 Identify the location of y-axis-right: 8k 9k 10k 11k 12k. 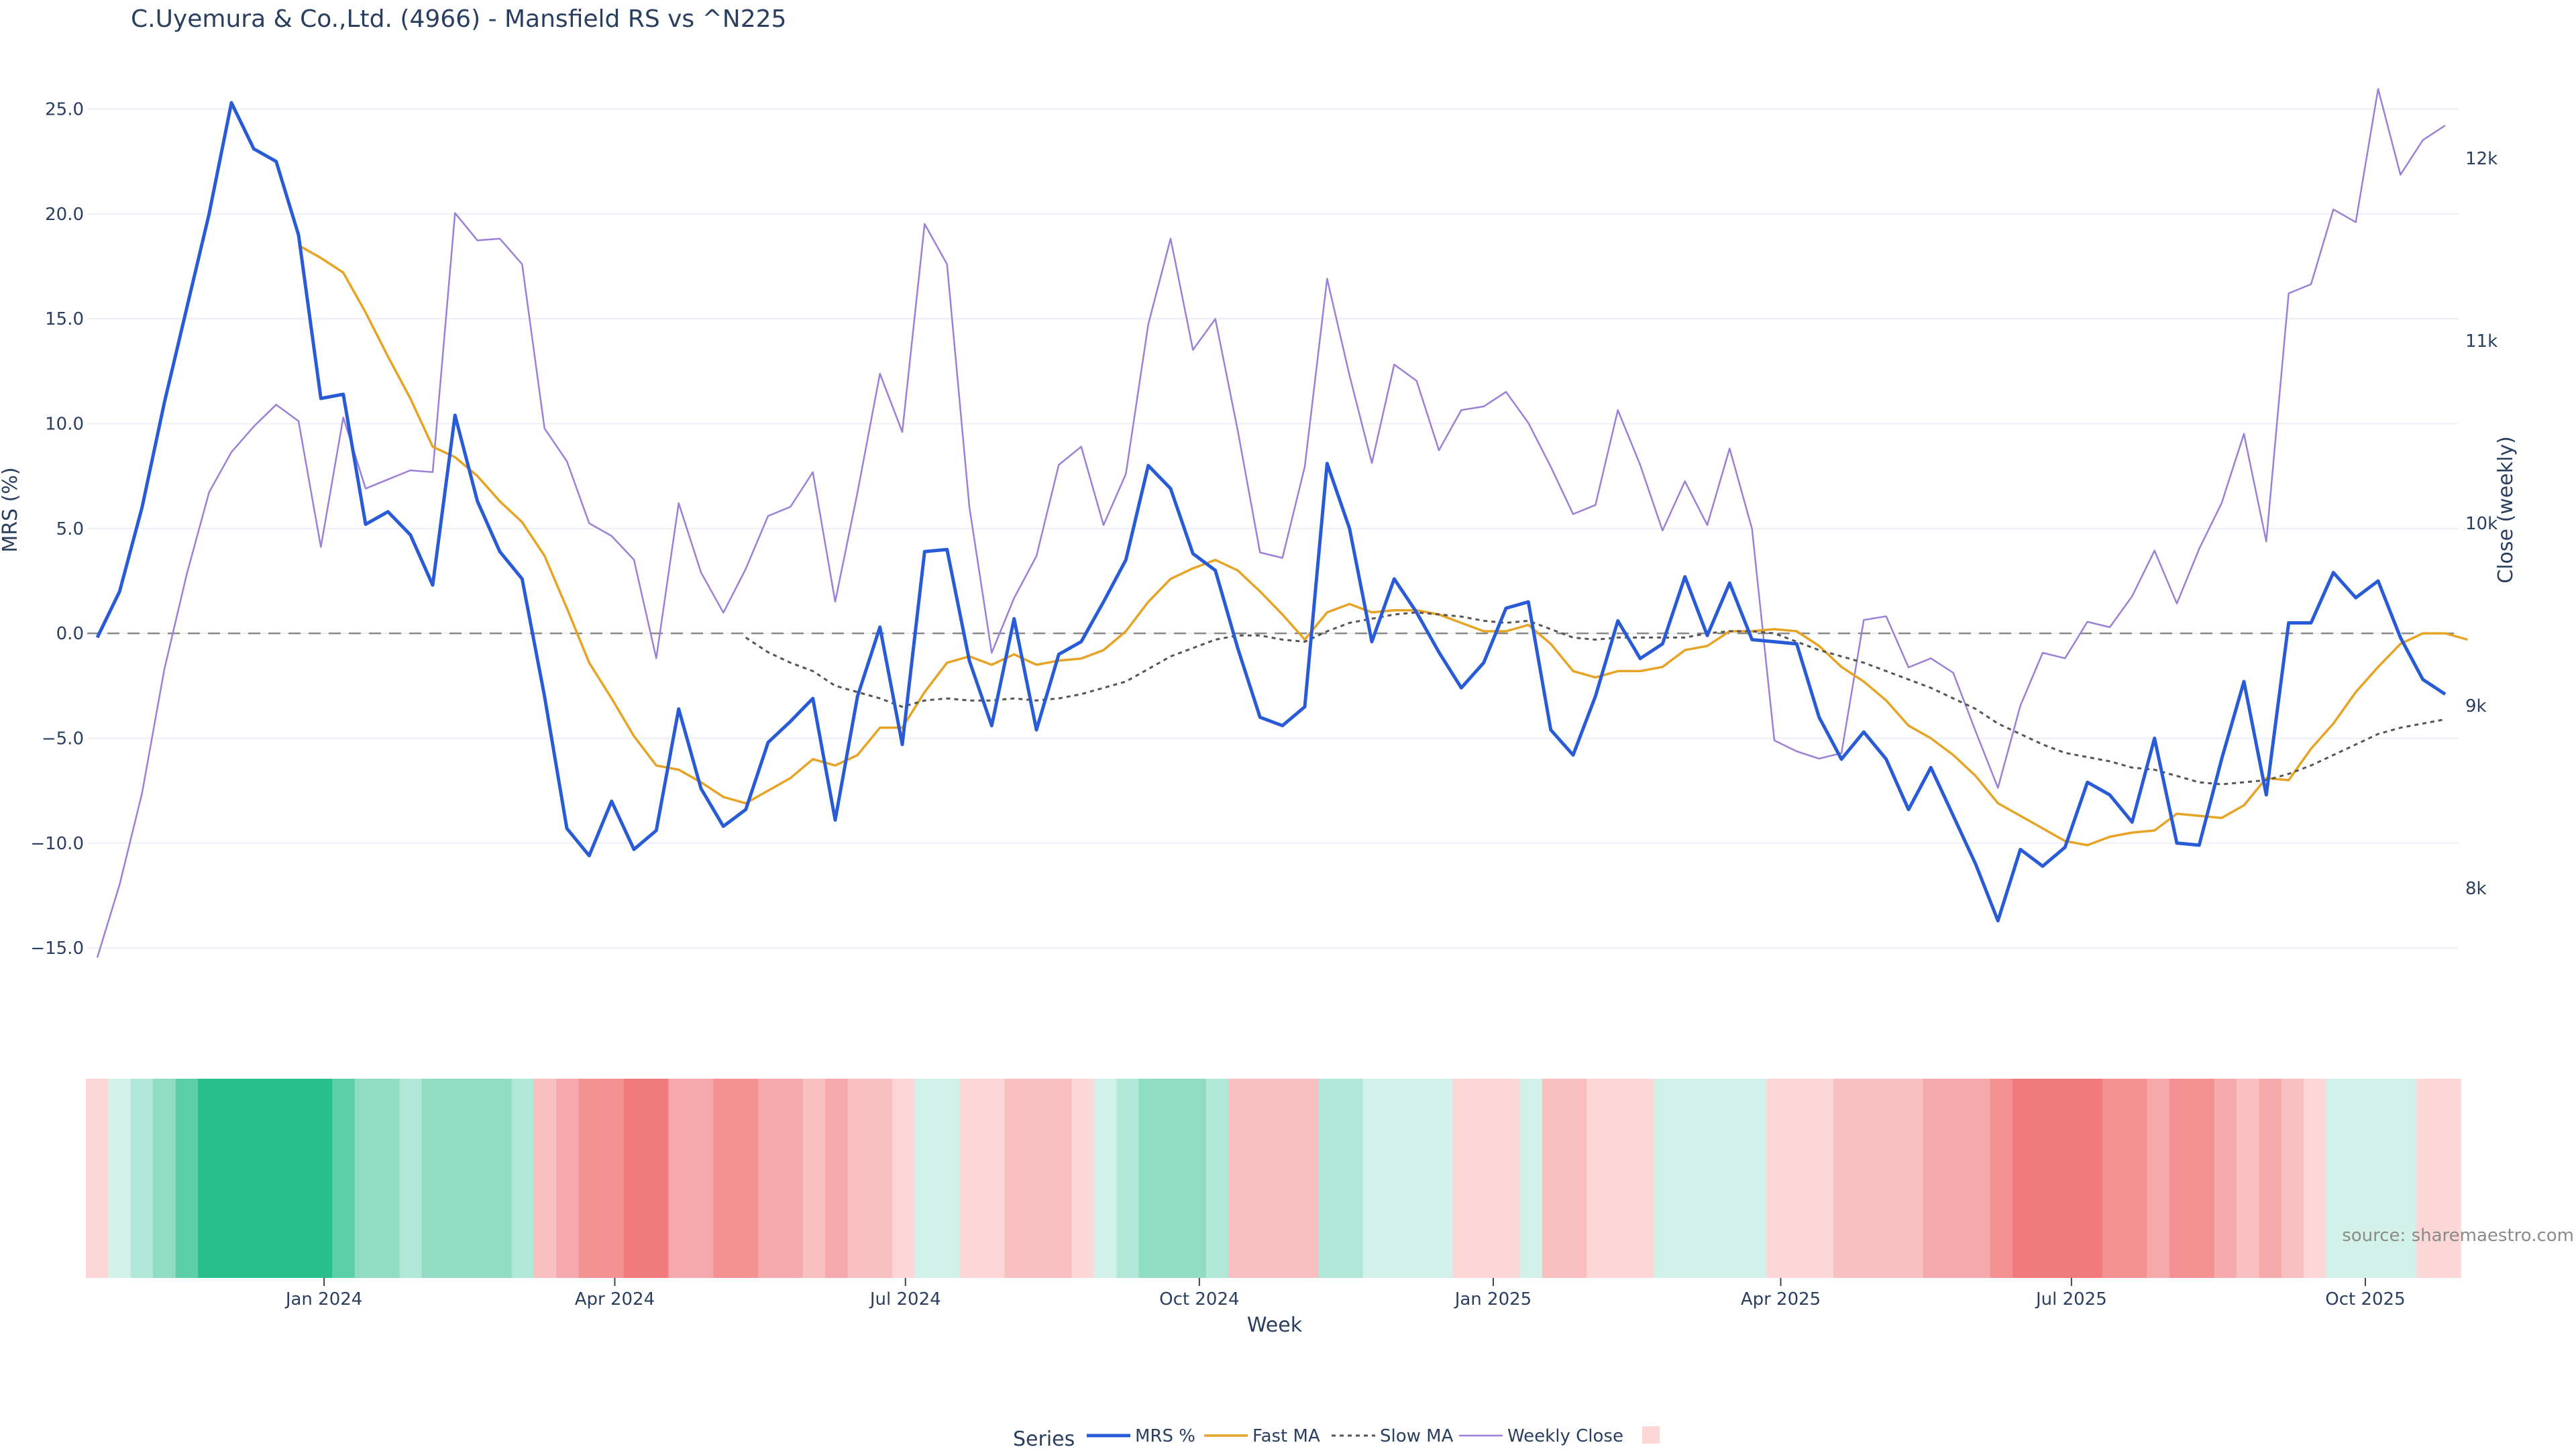
(2481, 524).